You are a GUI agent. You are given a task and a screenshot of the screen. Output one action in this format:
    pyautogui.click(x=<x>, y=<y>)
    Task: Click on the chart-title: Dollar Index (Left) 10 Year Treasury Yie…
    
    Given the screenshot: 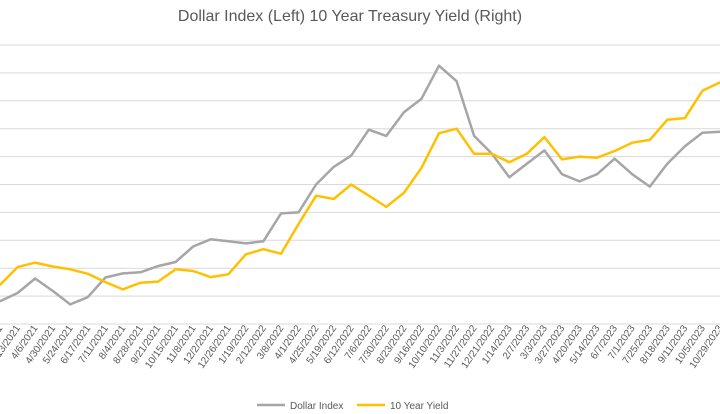 What is the action you would take?
    pyautogui.click(x=350, y=16)
    